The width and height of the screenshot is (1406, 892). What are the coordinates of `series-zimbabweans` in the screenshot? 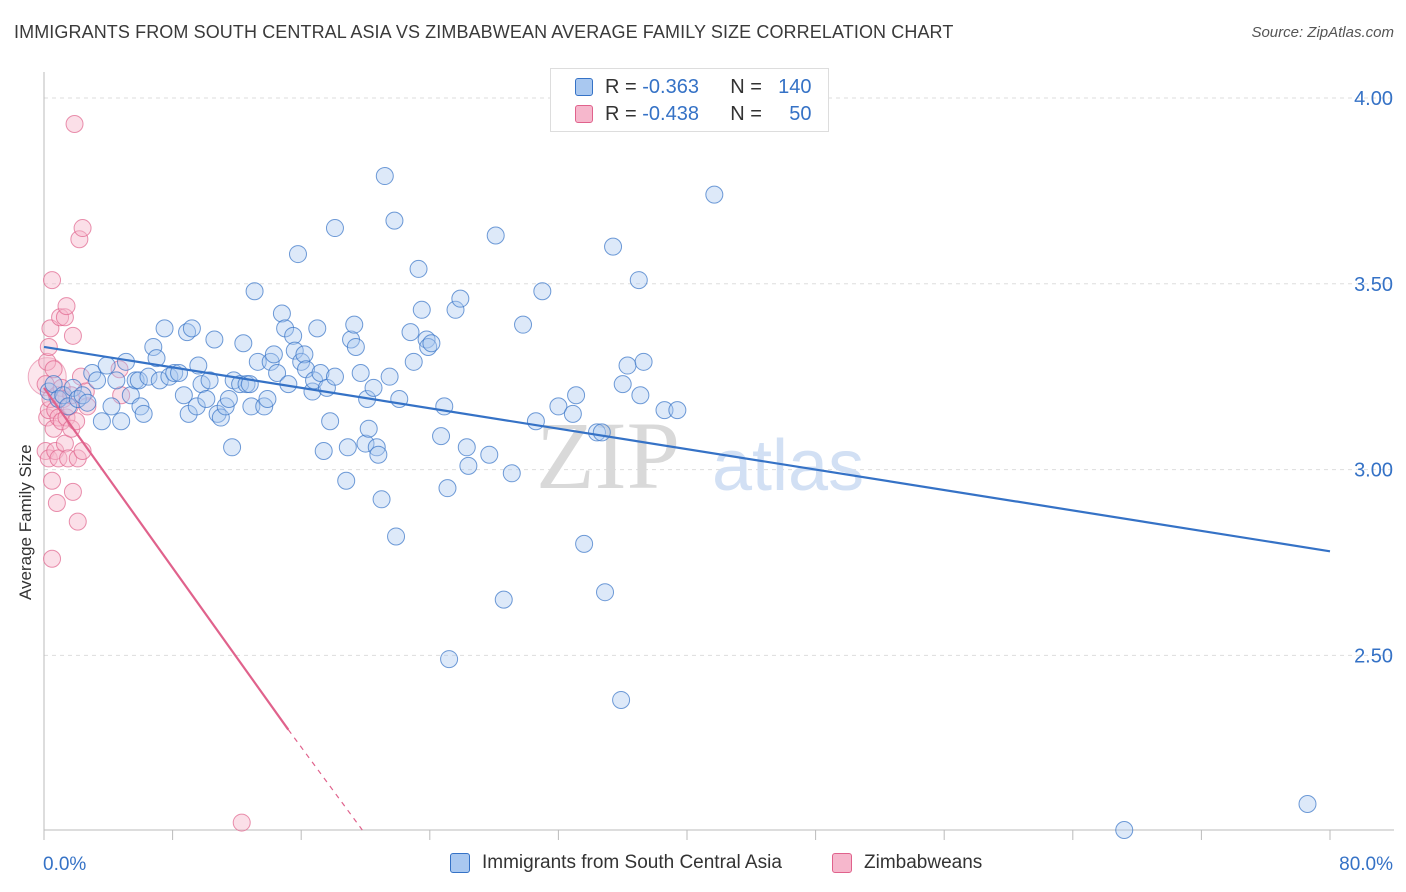 It's located at (139, 473).